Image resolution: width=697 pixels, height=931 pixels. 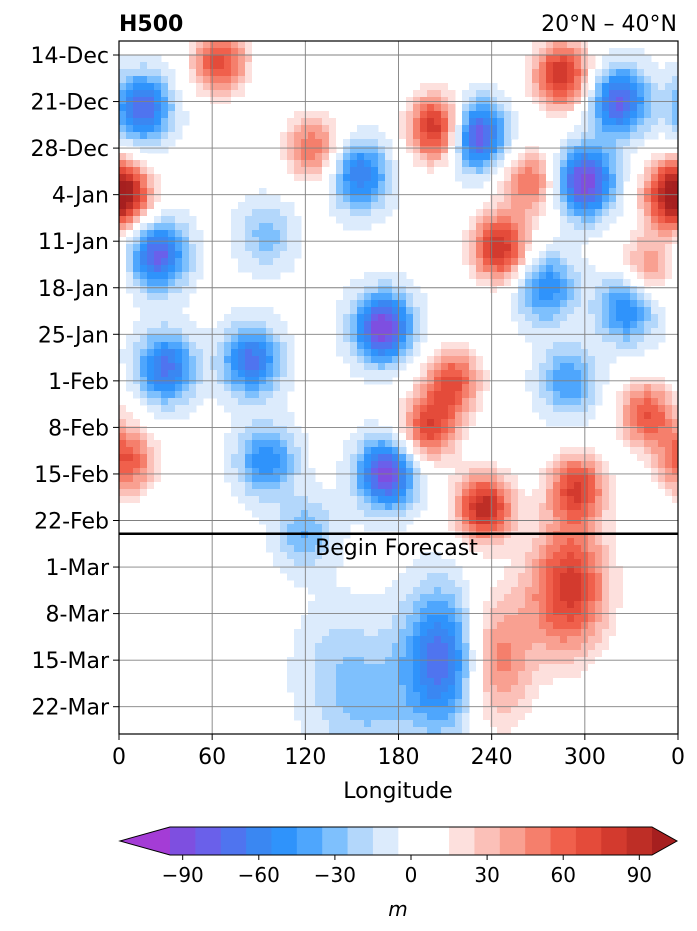 What do you see at coordinates (78, 382) in the screenshot?
I see `y-tick-label: 1-Feb` at bounding box center [78, 382].